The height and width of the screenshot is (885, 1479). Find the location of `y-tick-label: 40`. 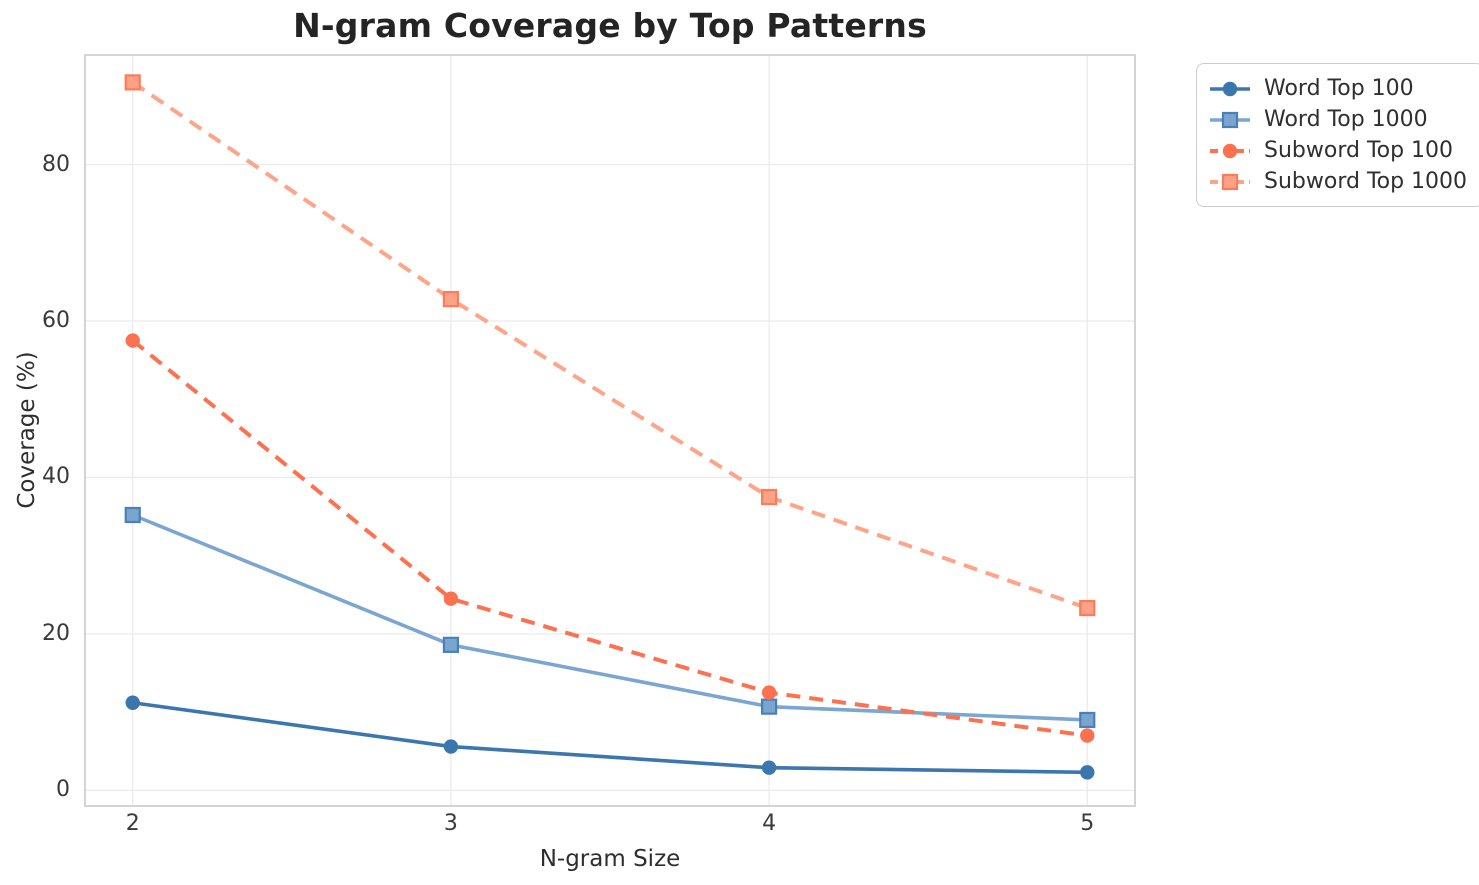

y-tick-label: 40 is located at coordinates (56, 477).